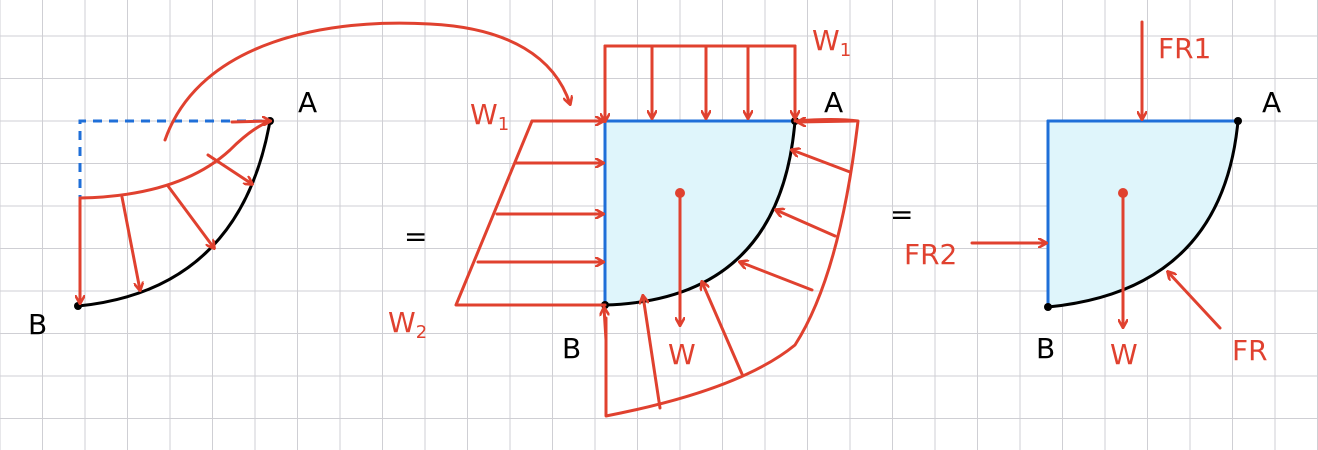  Describe the element at coordinates (489, 116) in the screenshot. I see `label-left-top-load: W1` at that location.